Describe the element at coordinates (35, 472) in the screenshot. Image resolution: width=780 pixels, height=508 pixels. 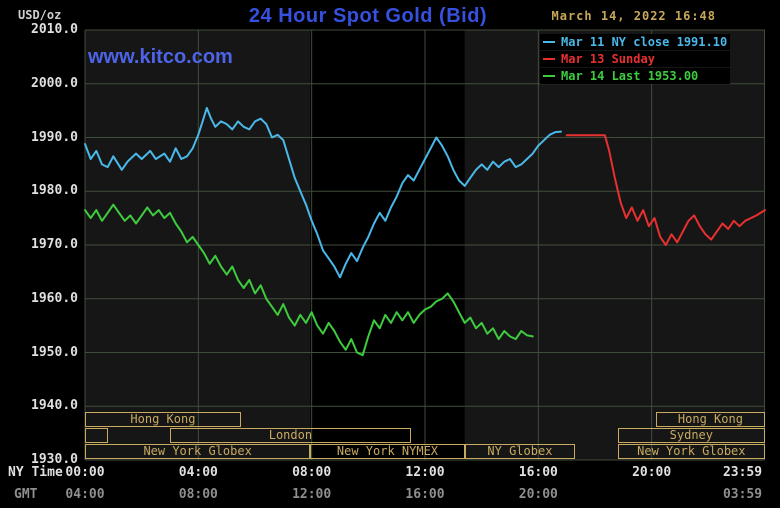
I see `ny-time-axis-label: NY Time` at that location.